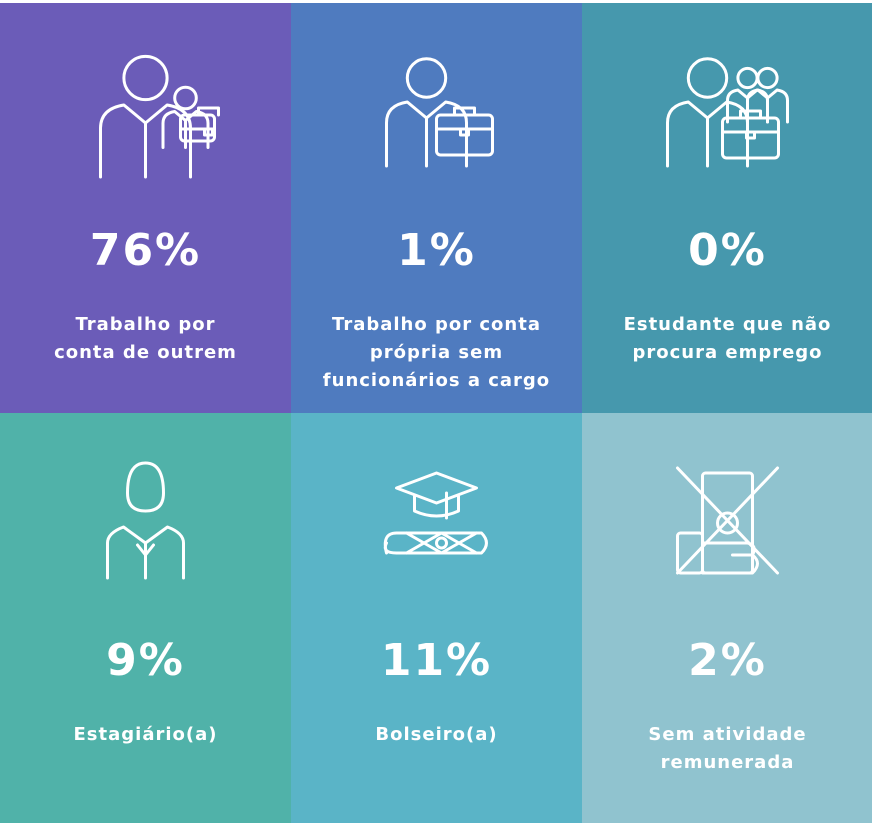 This screenshot has height=823, width=872. I want to click on tile-value: 1%, so click(436, 250).